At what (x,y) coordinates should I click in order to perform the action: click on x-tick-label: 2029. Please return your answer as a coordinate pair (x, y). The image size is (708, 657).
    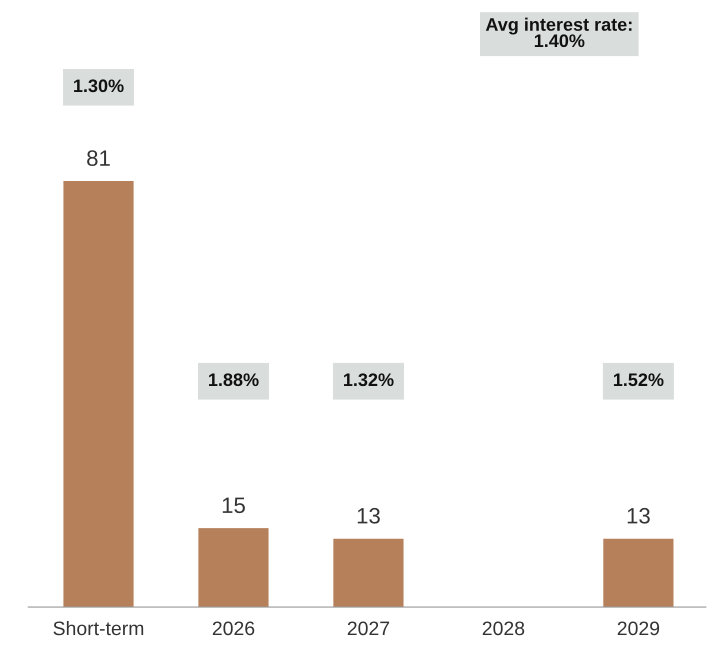
    Looking at the image, I should click on (639, 628).